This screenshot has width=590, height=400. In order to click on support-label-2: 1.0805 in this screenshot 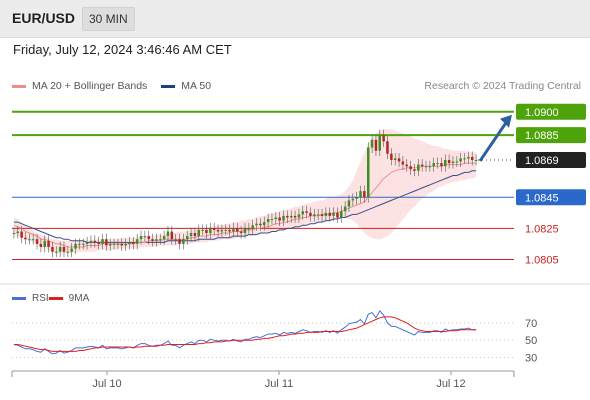, I will do `click(542, 260)`.